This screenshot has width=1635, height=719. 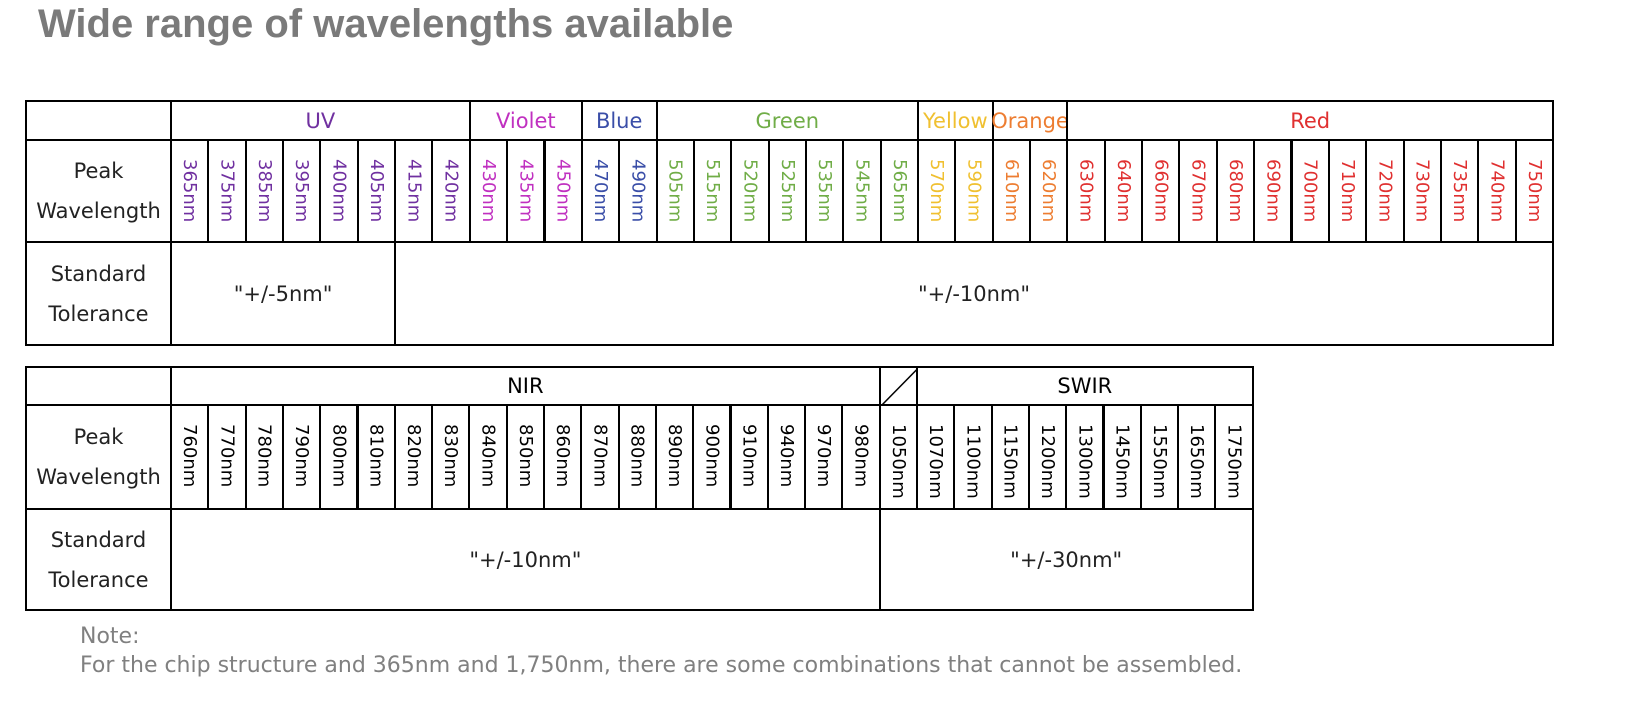 I want to click on wavelength: 940nm, so click(x=786, y=457).